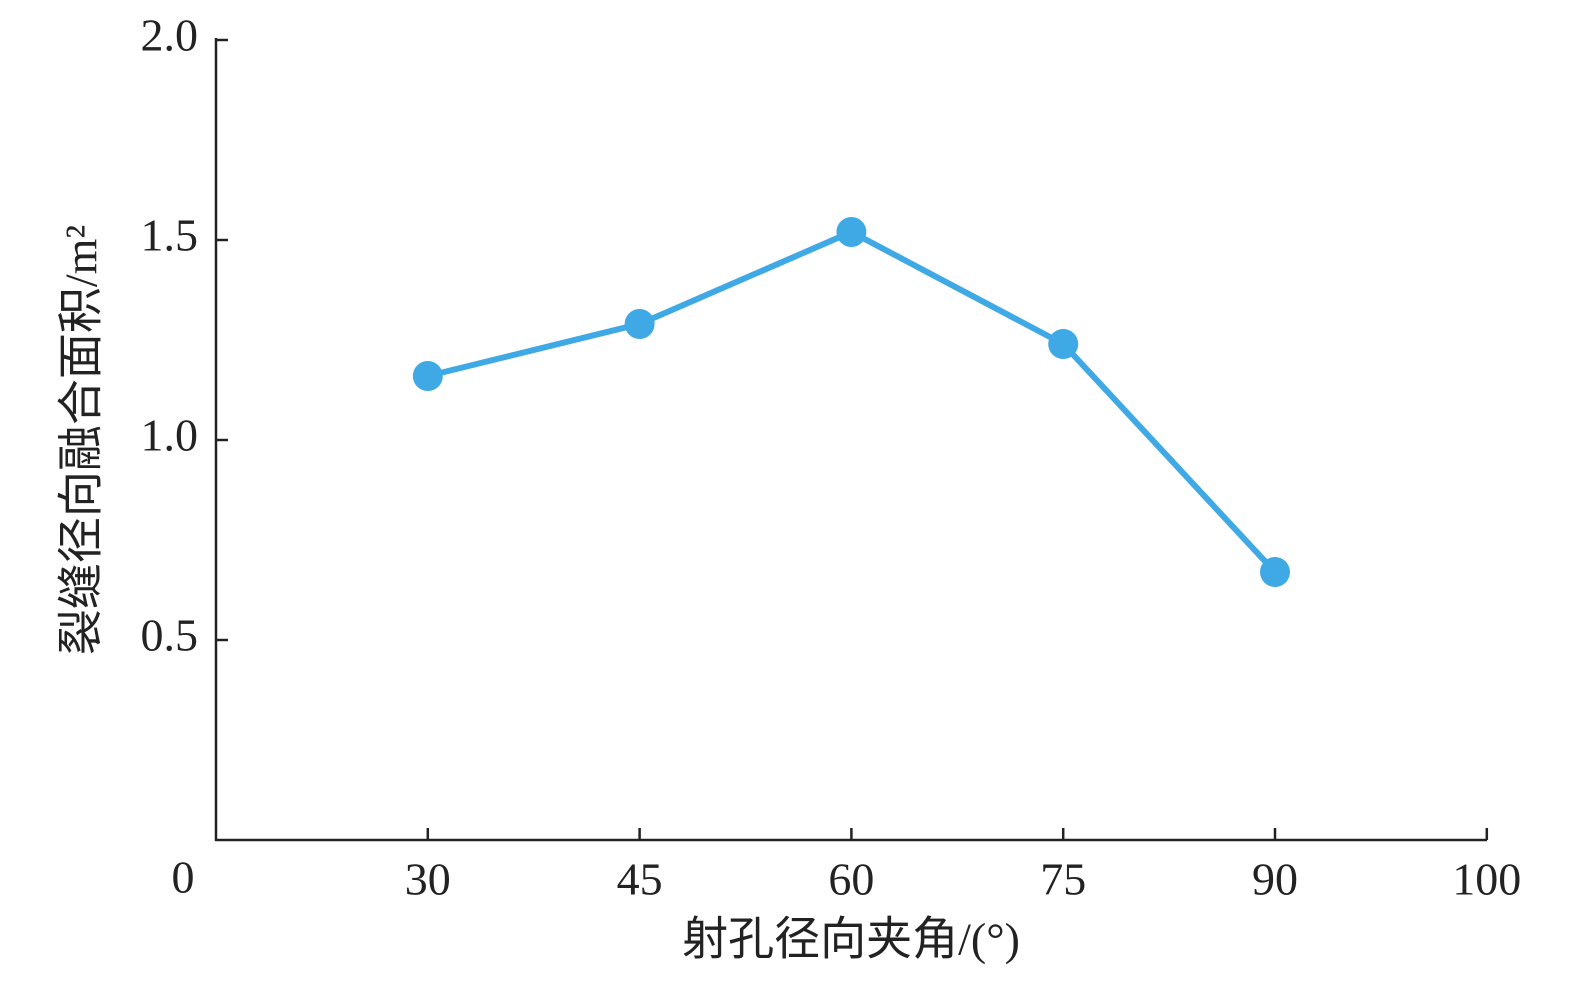 The width and height of the screenshot is (1575, 984). I want to click on x-tick-label: 75, so click(1063, 879).